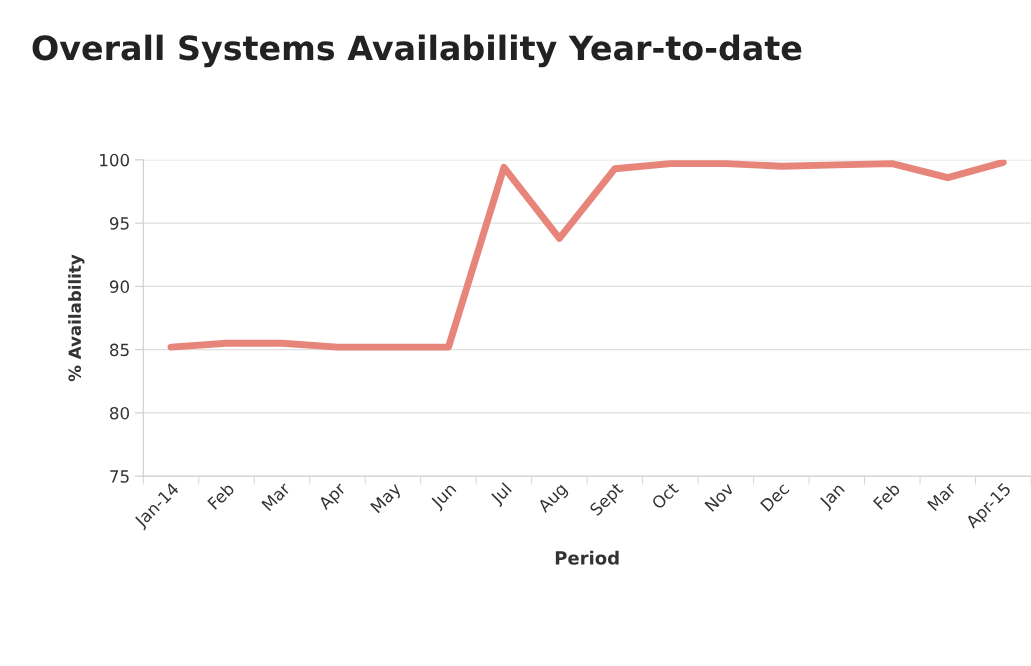  What do you see at coordinates (833, 497) in the screenshot?
I see `x-tick-label: Jan` at bounding box center [833, 497].